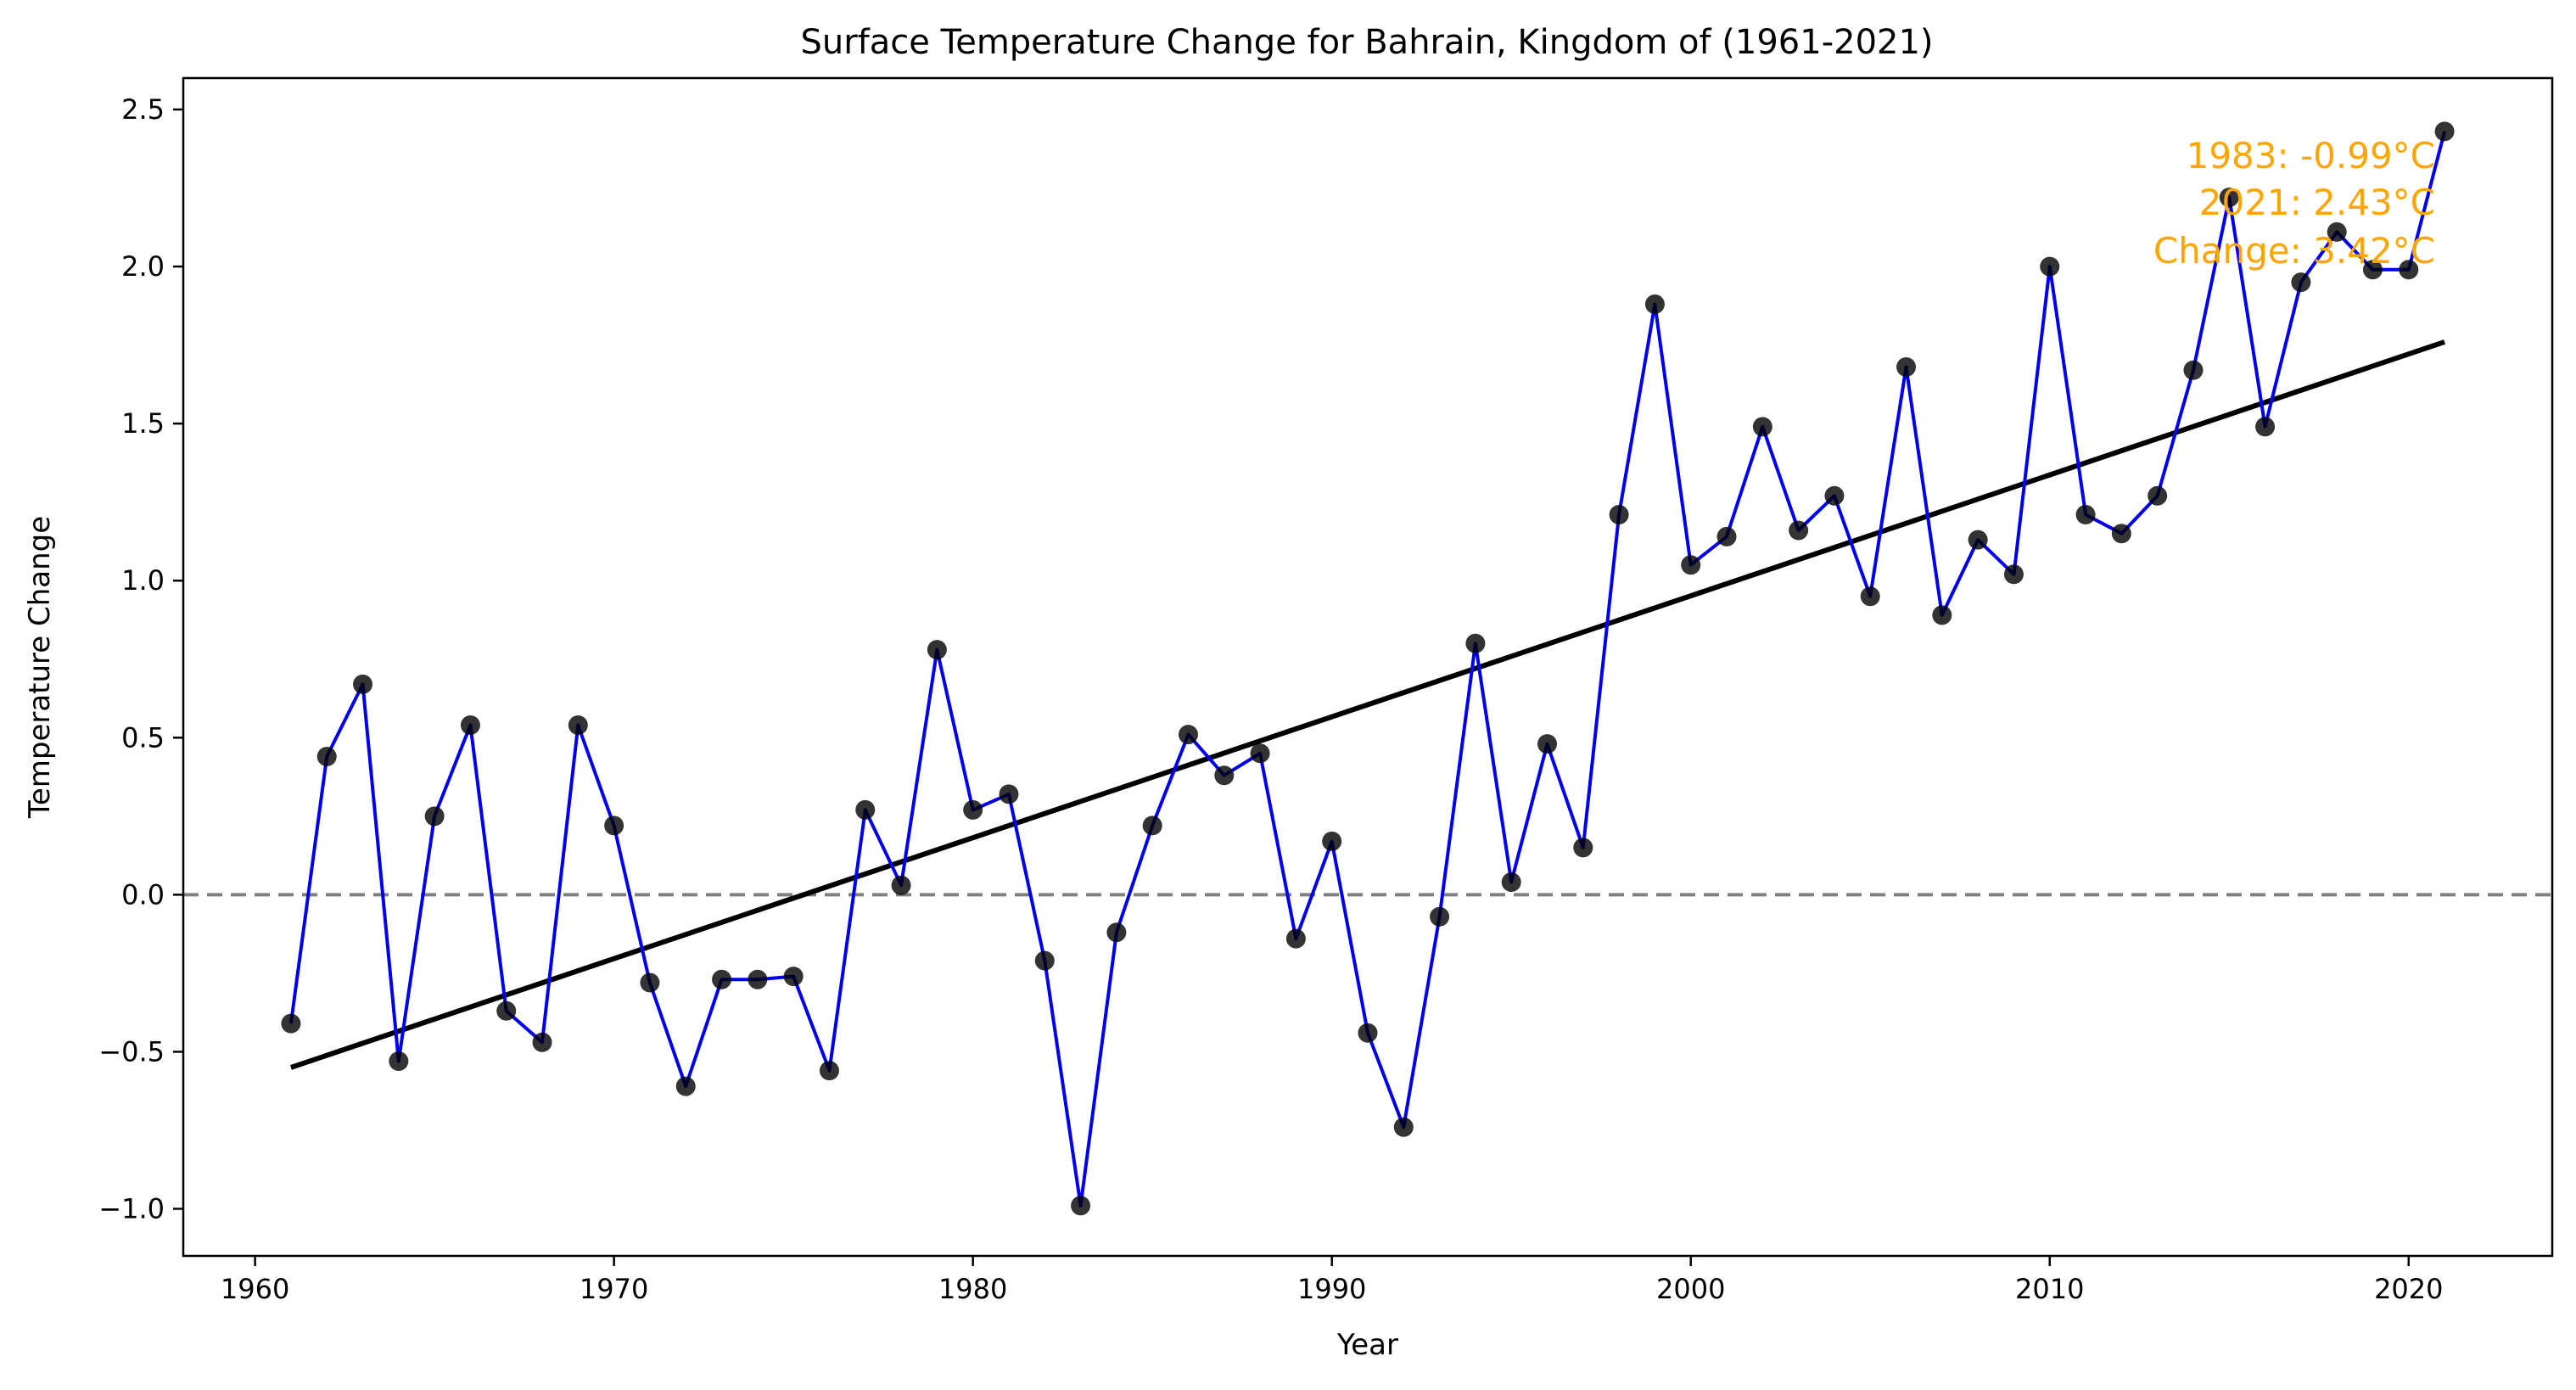  Describe the element at coordinates (143, 580) in the screenshot. I see `y-tick-label: 1.0` at that location.